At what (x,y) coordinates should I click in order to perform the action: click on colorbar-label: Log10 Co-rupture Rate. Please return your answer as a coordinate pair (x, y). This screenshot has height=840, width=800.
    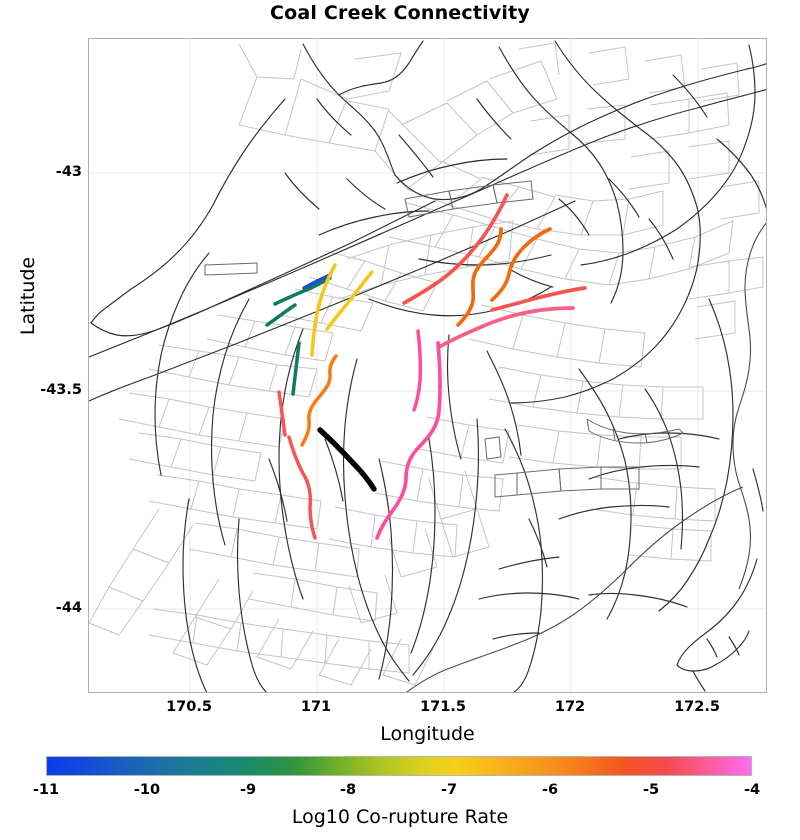
    Looking at the image, I should click on (400, 817).